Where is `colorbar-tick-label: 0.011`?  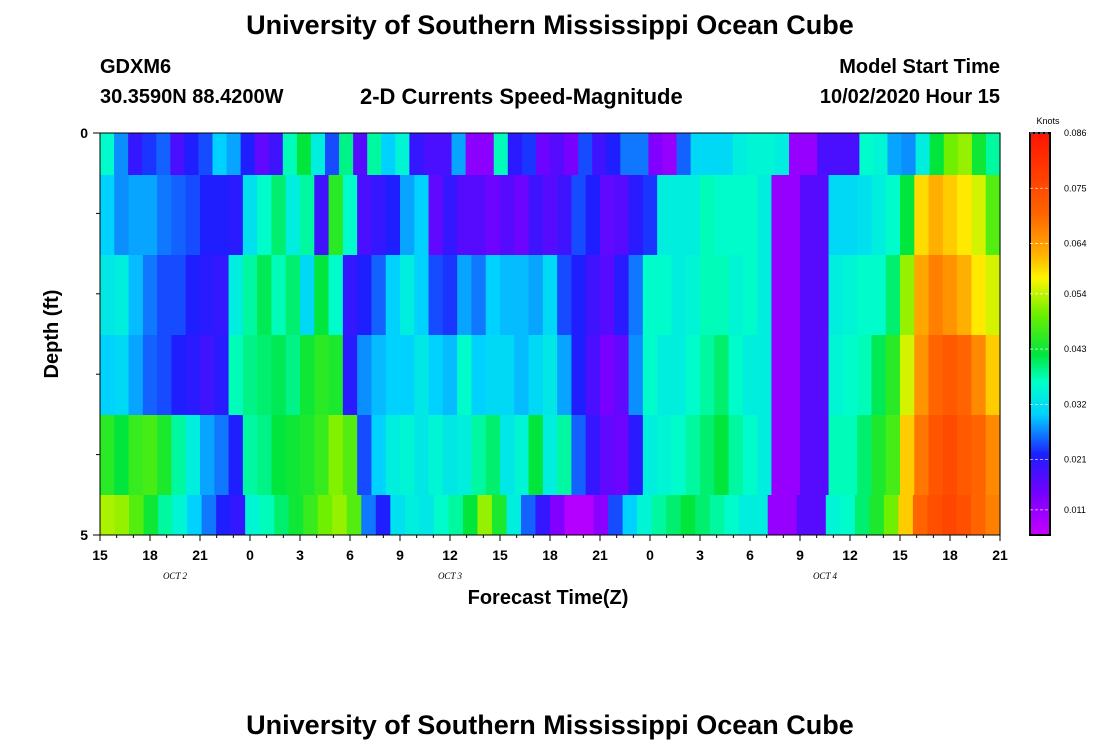
colorbar-tick-label: 0.011 is located at coordinates (1075, 510).